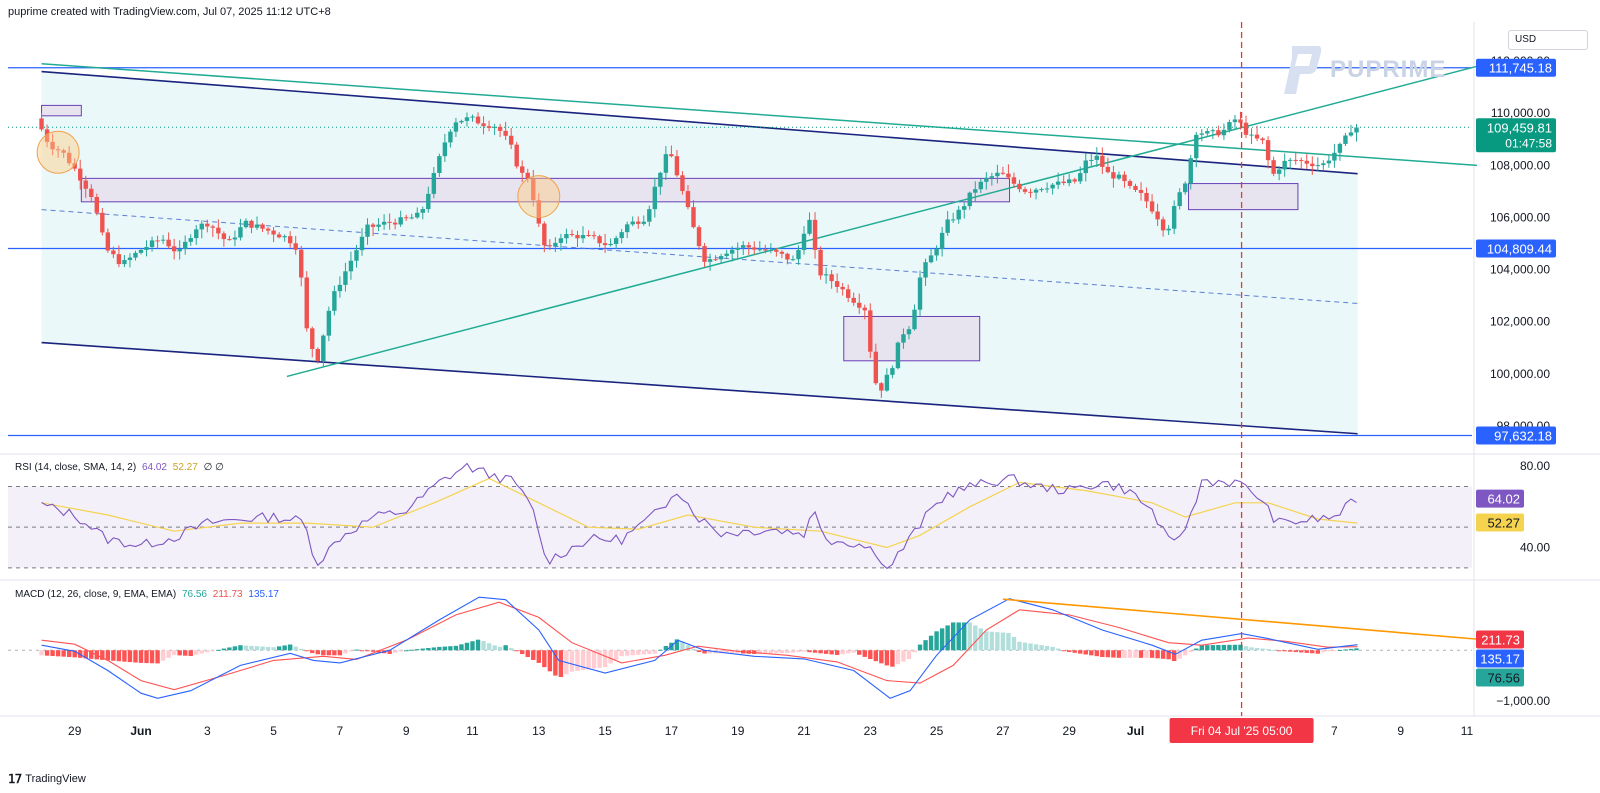 This screenshot has height=793, width=1600. What do you see at coordinates (1519, 248) in the screenshot?
I see `level-price-label: 104,809.44` at bounding box center [1519, 248].